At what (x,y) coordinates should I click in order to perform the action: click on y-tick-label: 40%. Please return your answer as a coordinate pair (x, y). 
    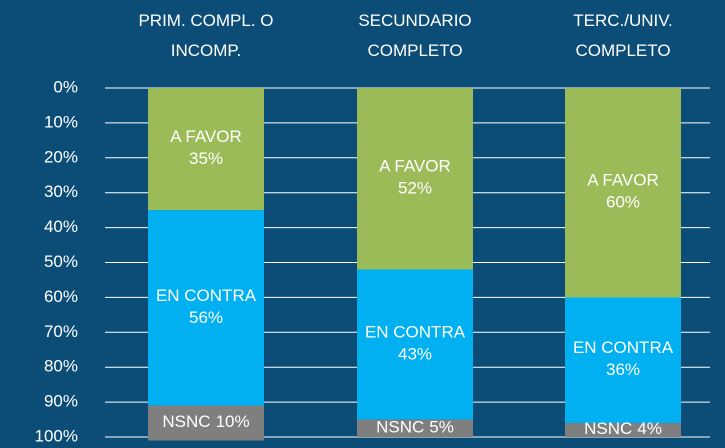
    Looking at the image, I should click on (61, 226).